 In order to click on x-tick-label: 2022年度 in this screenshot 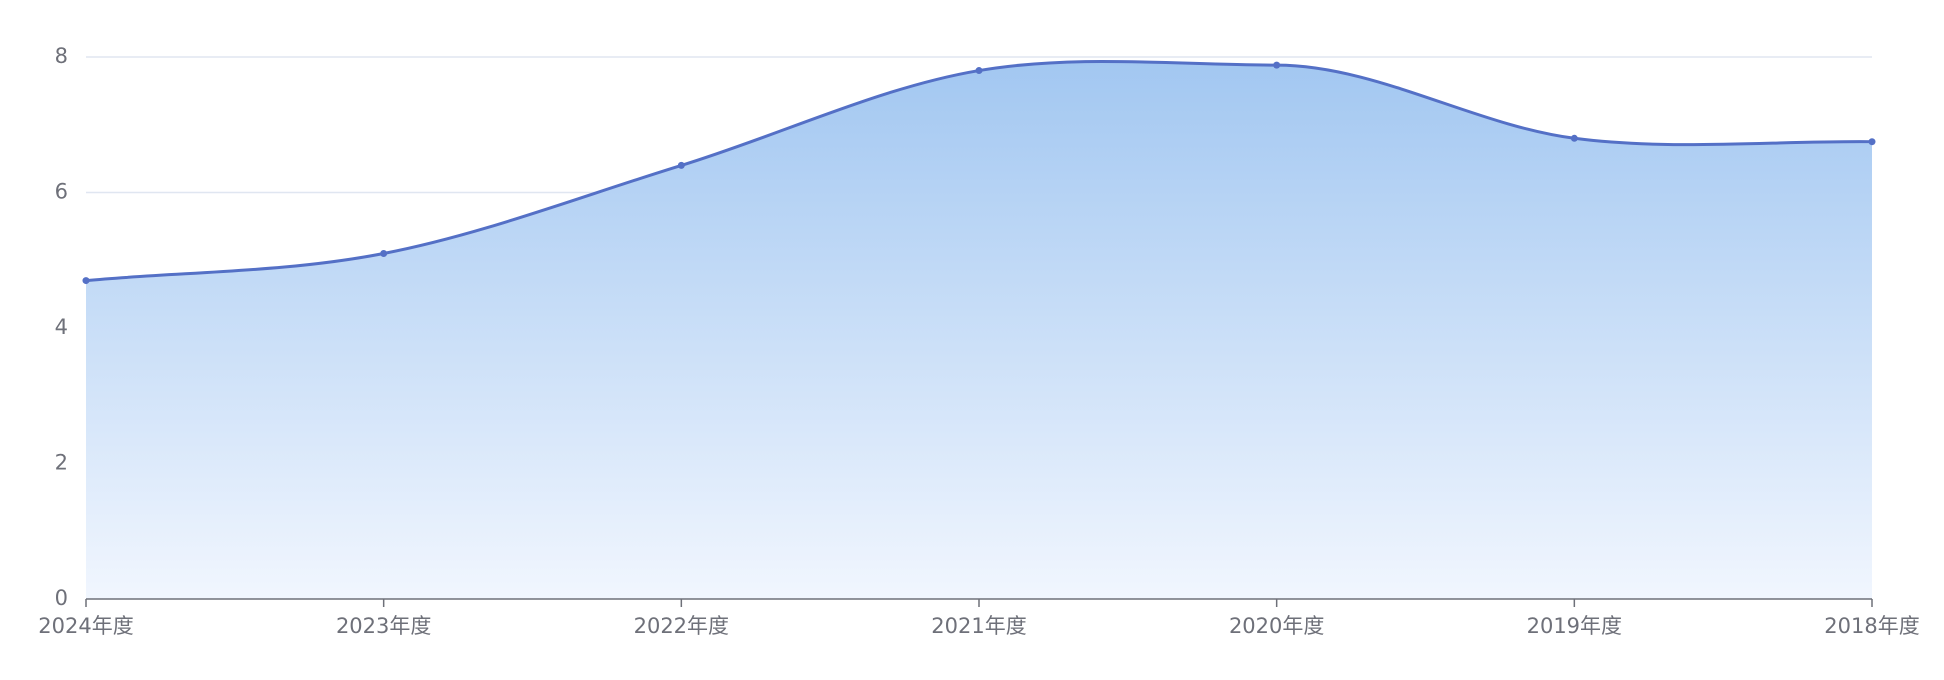, I will do `click(681, 626)`.